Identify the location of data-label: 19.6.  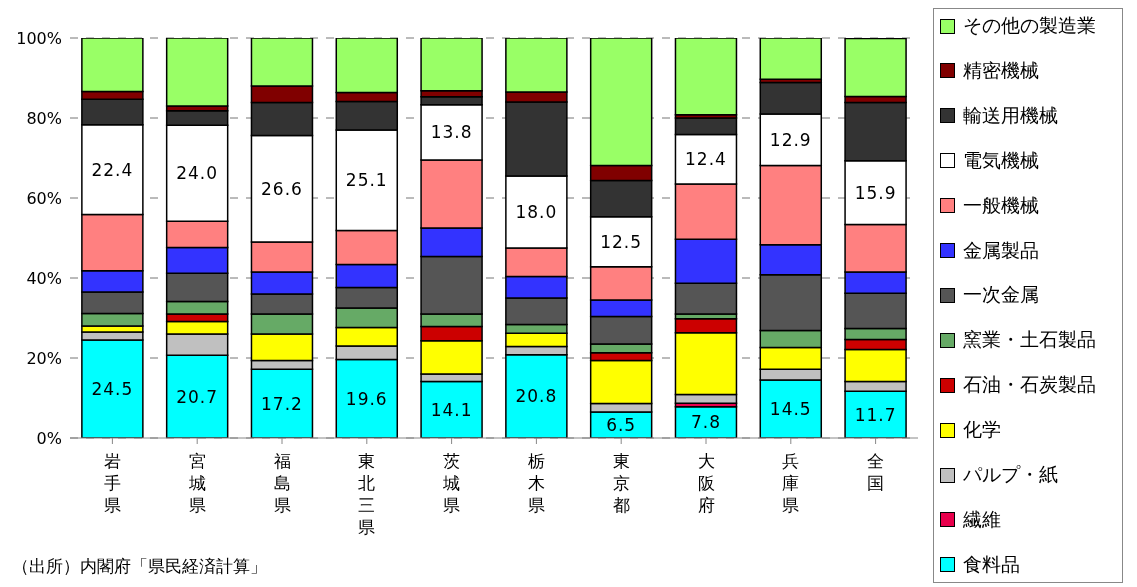
(366, 398).